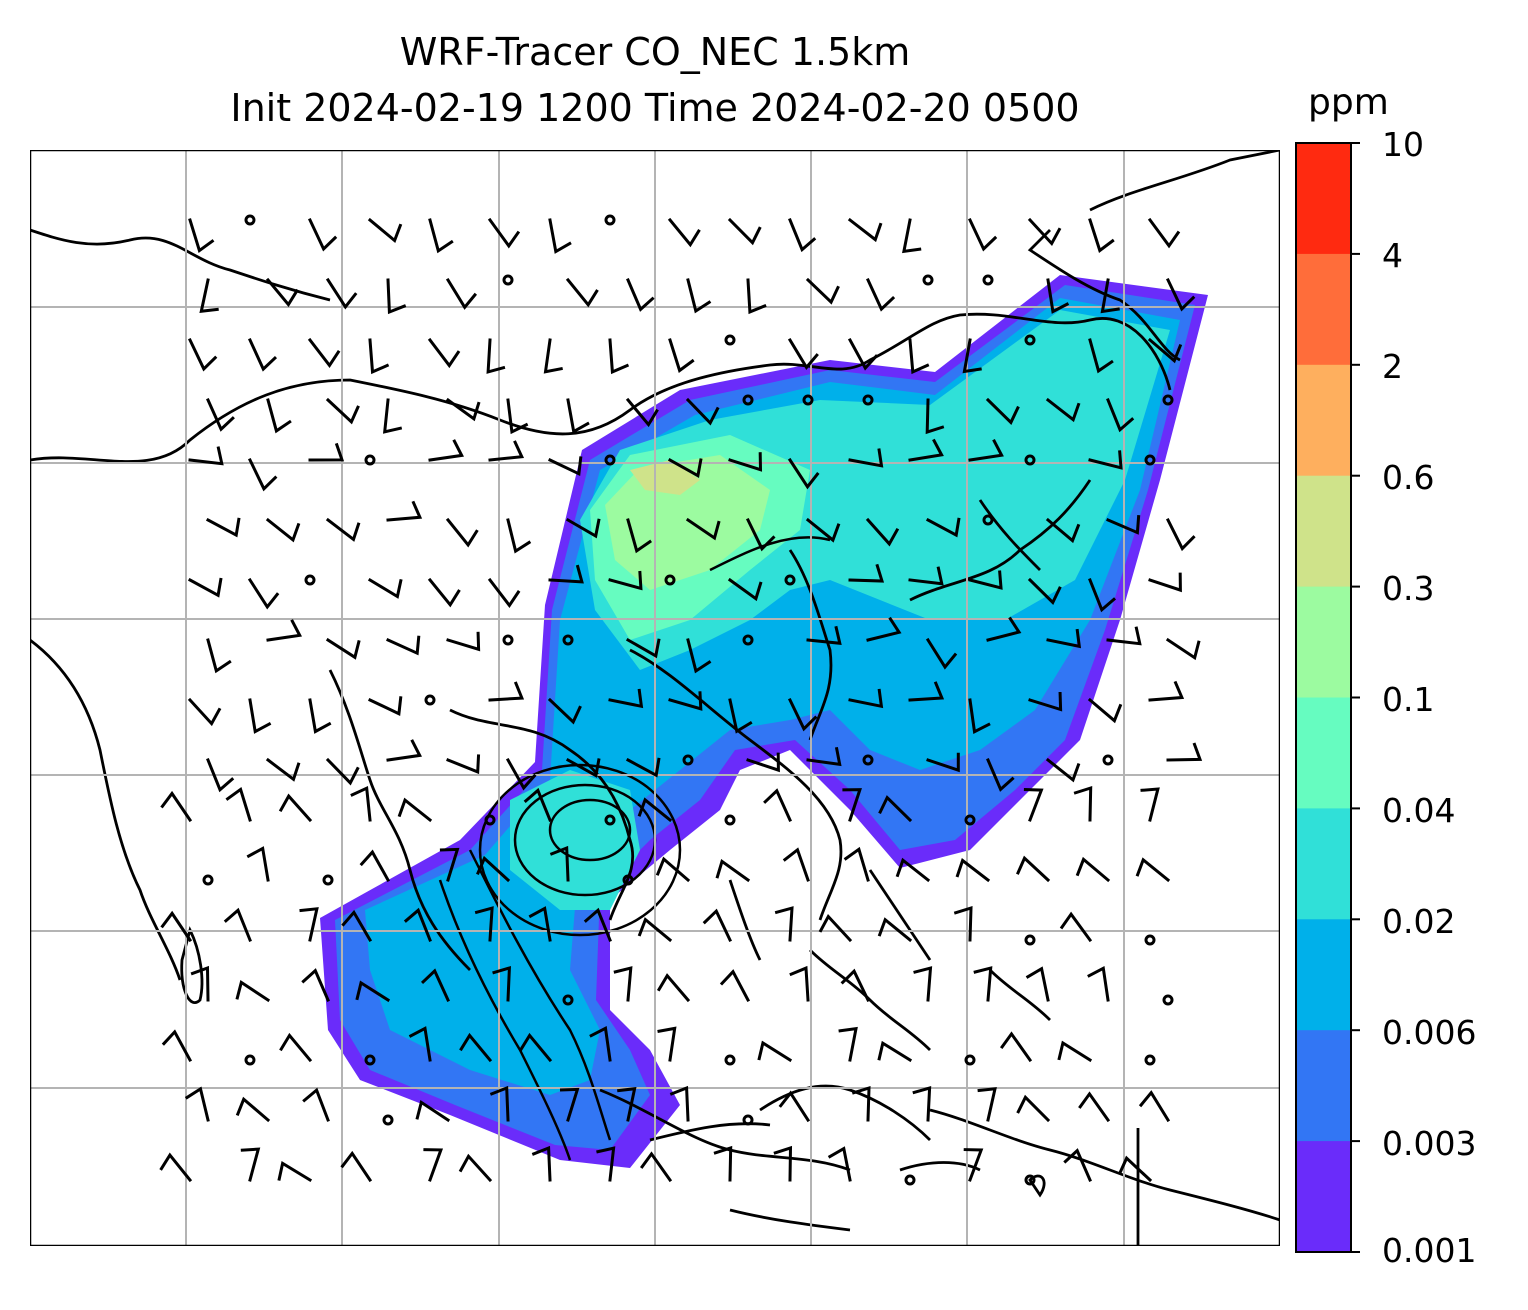 This screenshot has height=1310, width=1528. What do you see at coordinates (1348, 102) in the screenshot?
I see `colorbar-unit-label: ppm` at bounding box center [1348, 102].